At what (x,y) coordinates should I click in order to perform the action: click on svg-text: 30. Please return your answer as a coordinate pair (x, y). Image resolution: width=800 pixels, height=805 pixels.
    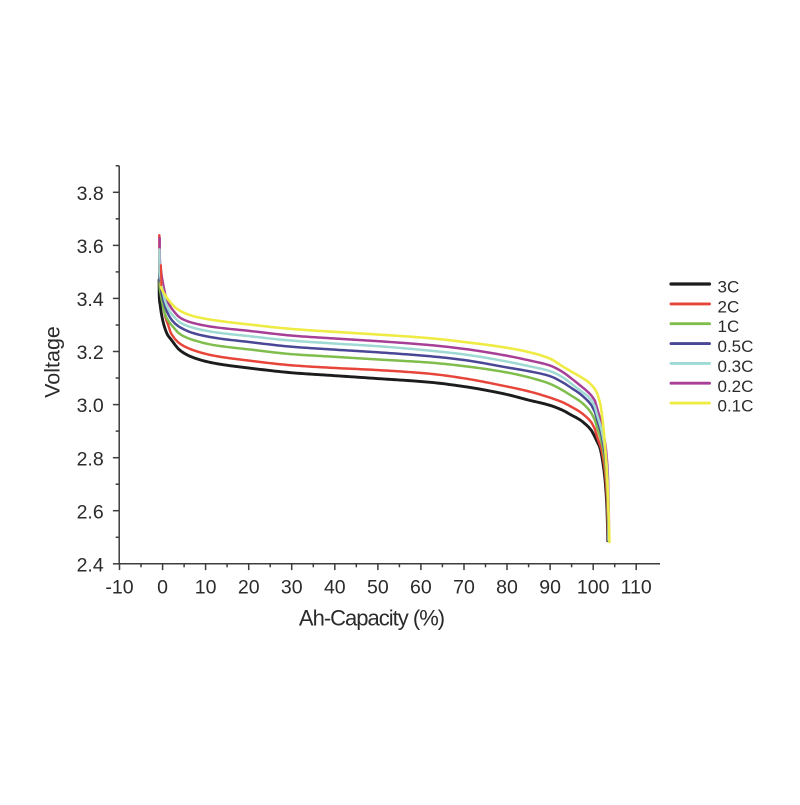
    Looking at the image, I should click on (292, 588).